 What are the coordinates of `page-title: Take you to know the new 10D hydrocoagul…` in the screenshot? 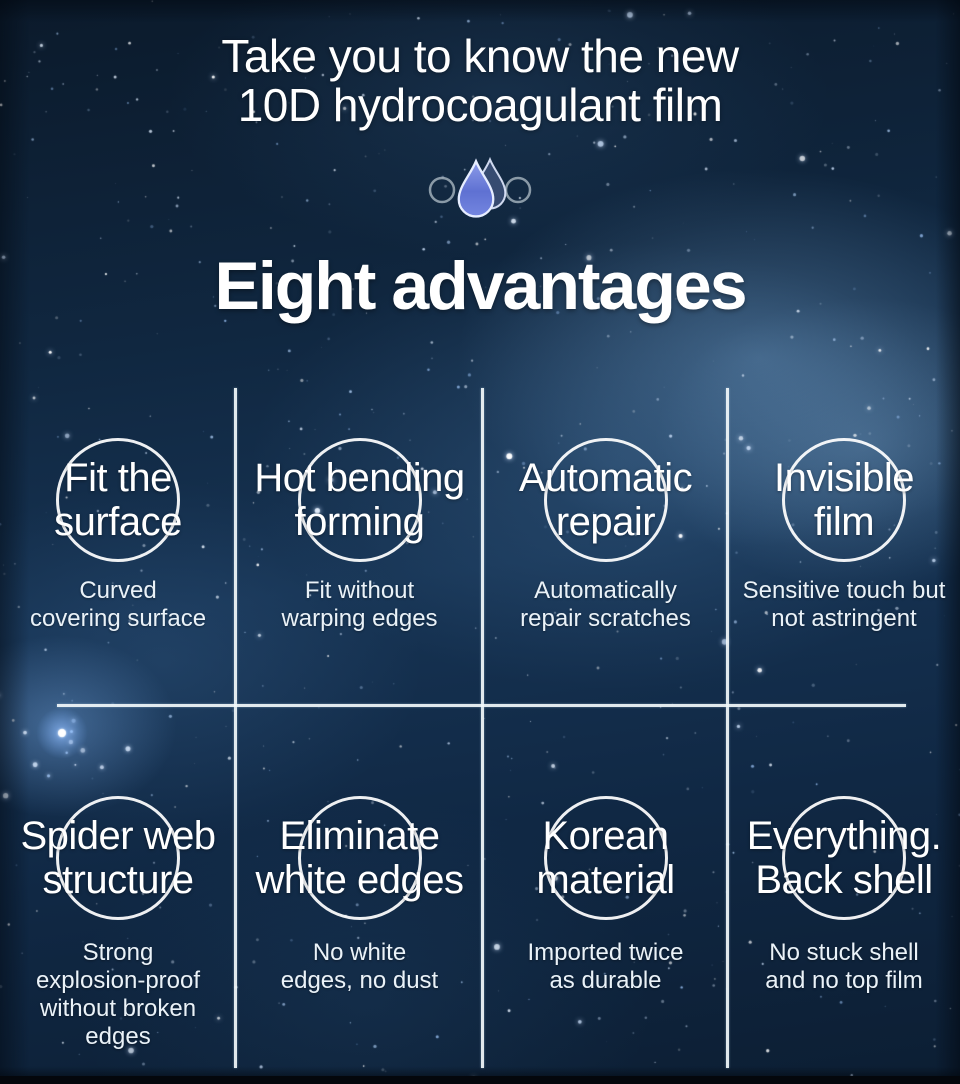 It's located at (480, 80).